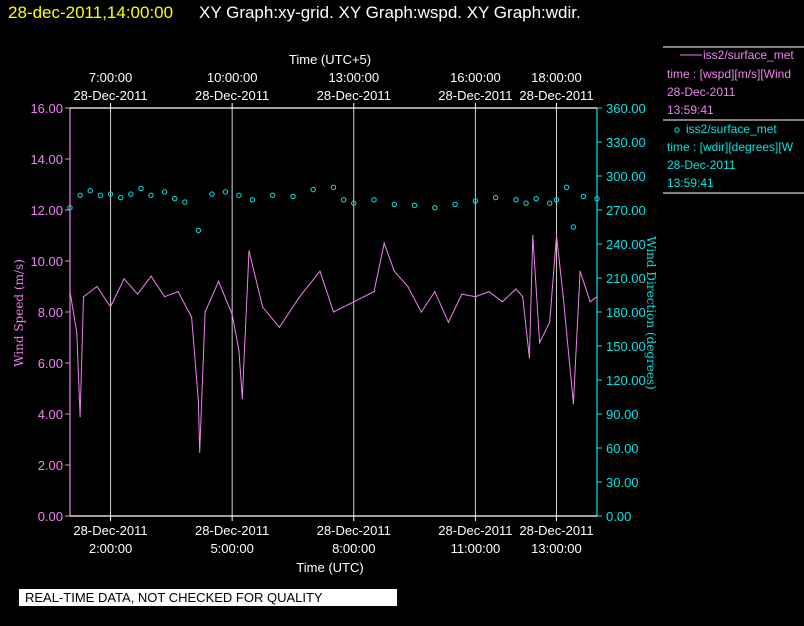 The height and width of the screenshot is (626, 804). I want to click on right-tick-label: 120.00, so click(626, 380).